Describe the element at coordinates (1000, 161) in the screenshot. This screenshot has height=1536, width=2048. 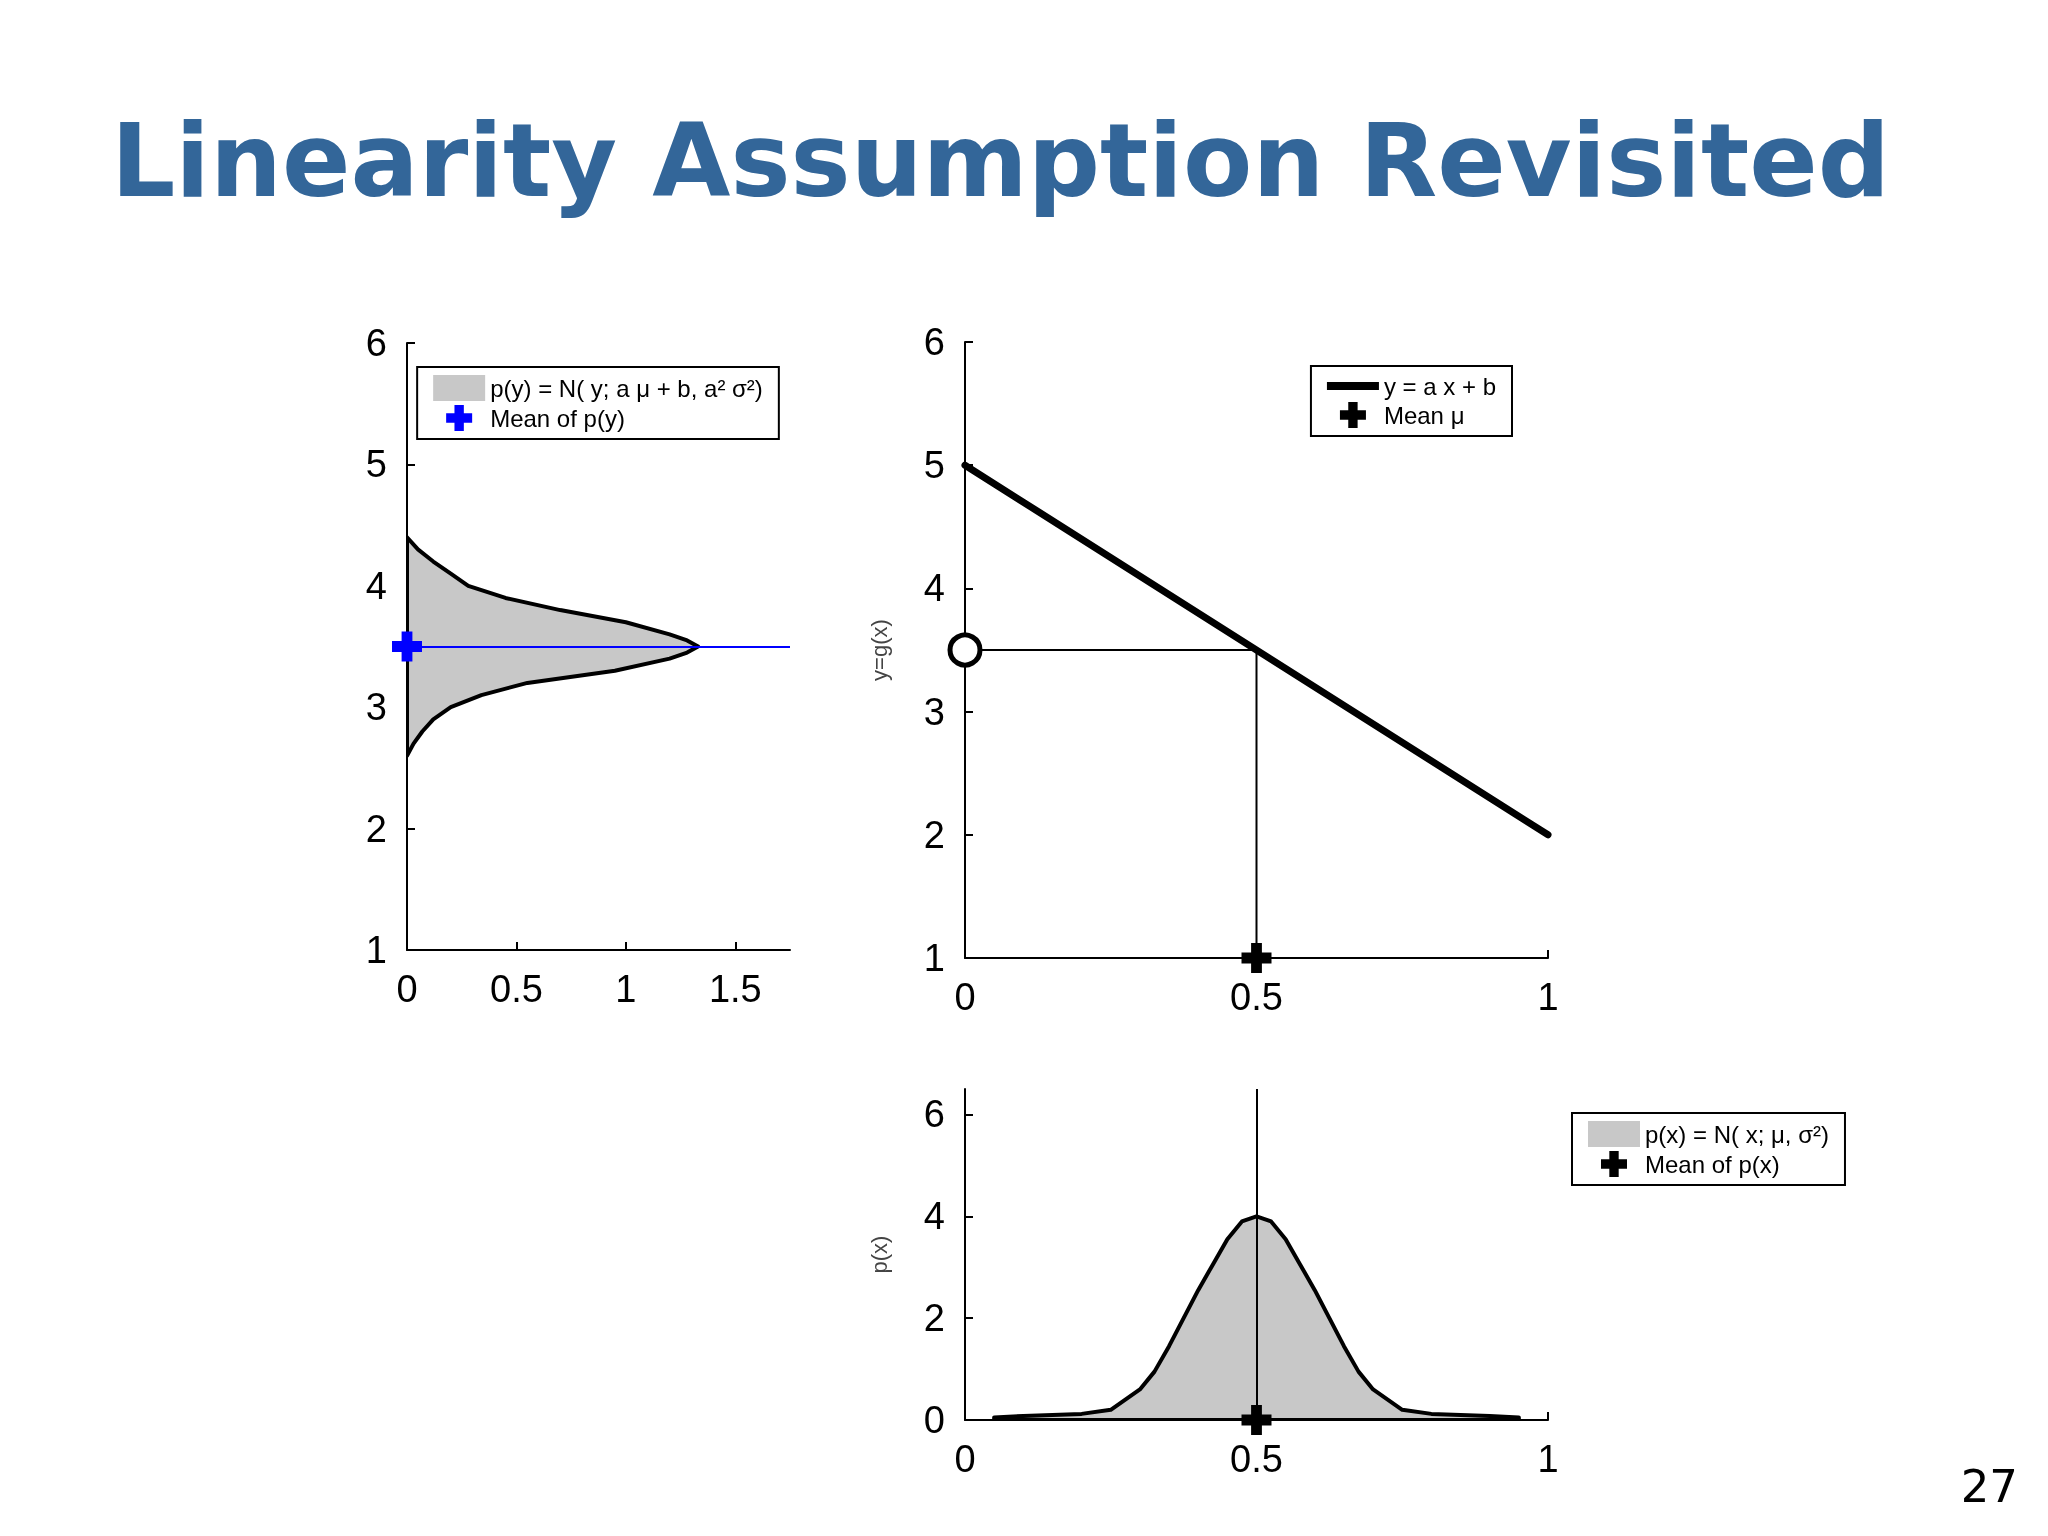
I see `text: Linearity Assumption Revisited` at that location.